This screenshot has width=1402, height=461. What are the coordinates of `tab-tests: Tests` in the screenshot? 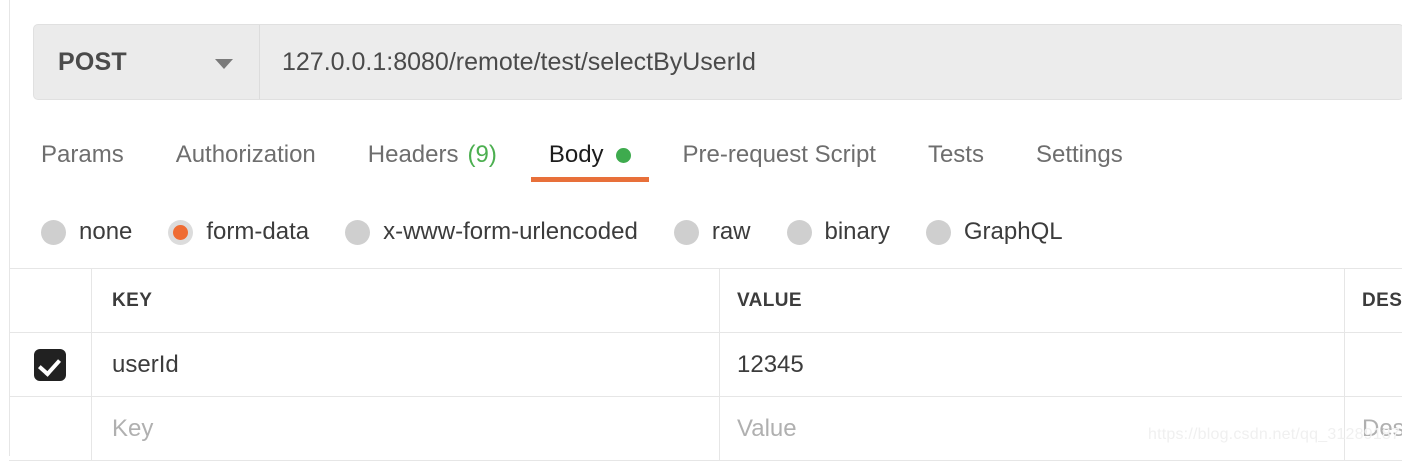 It's located at (956, 155).